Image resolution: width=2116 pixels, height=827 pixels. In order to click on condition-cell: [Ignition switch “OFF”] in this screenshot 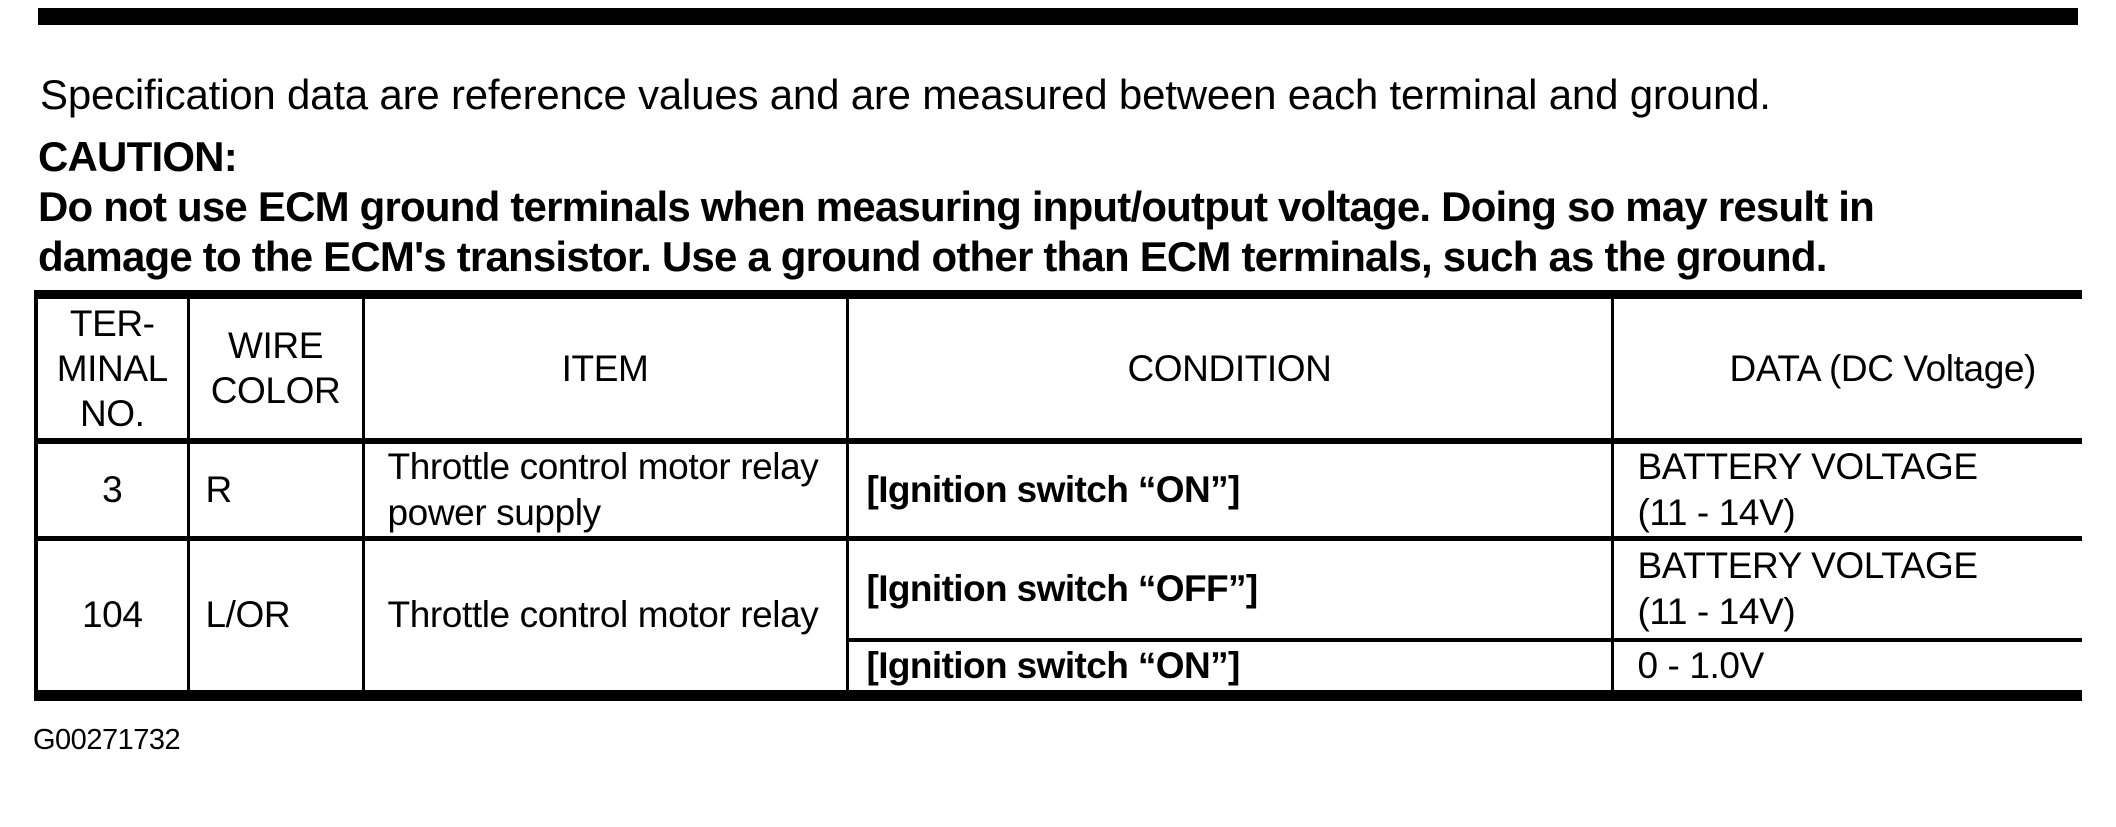, I will do `click(1228, 590)`.